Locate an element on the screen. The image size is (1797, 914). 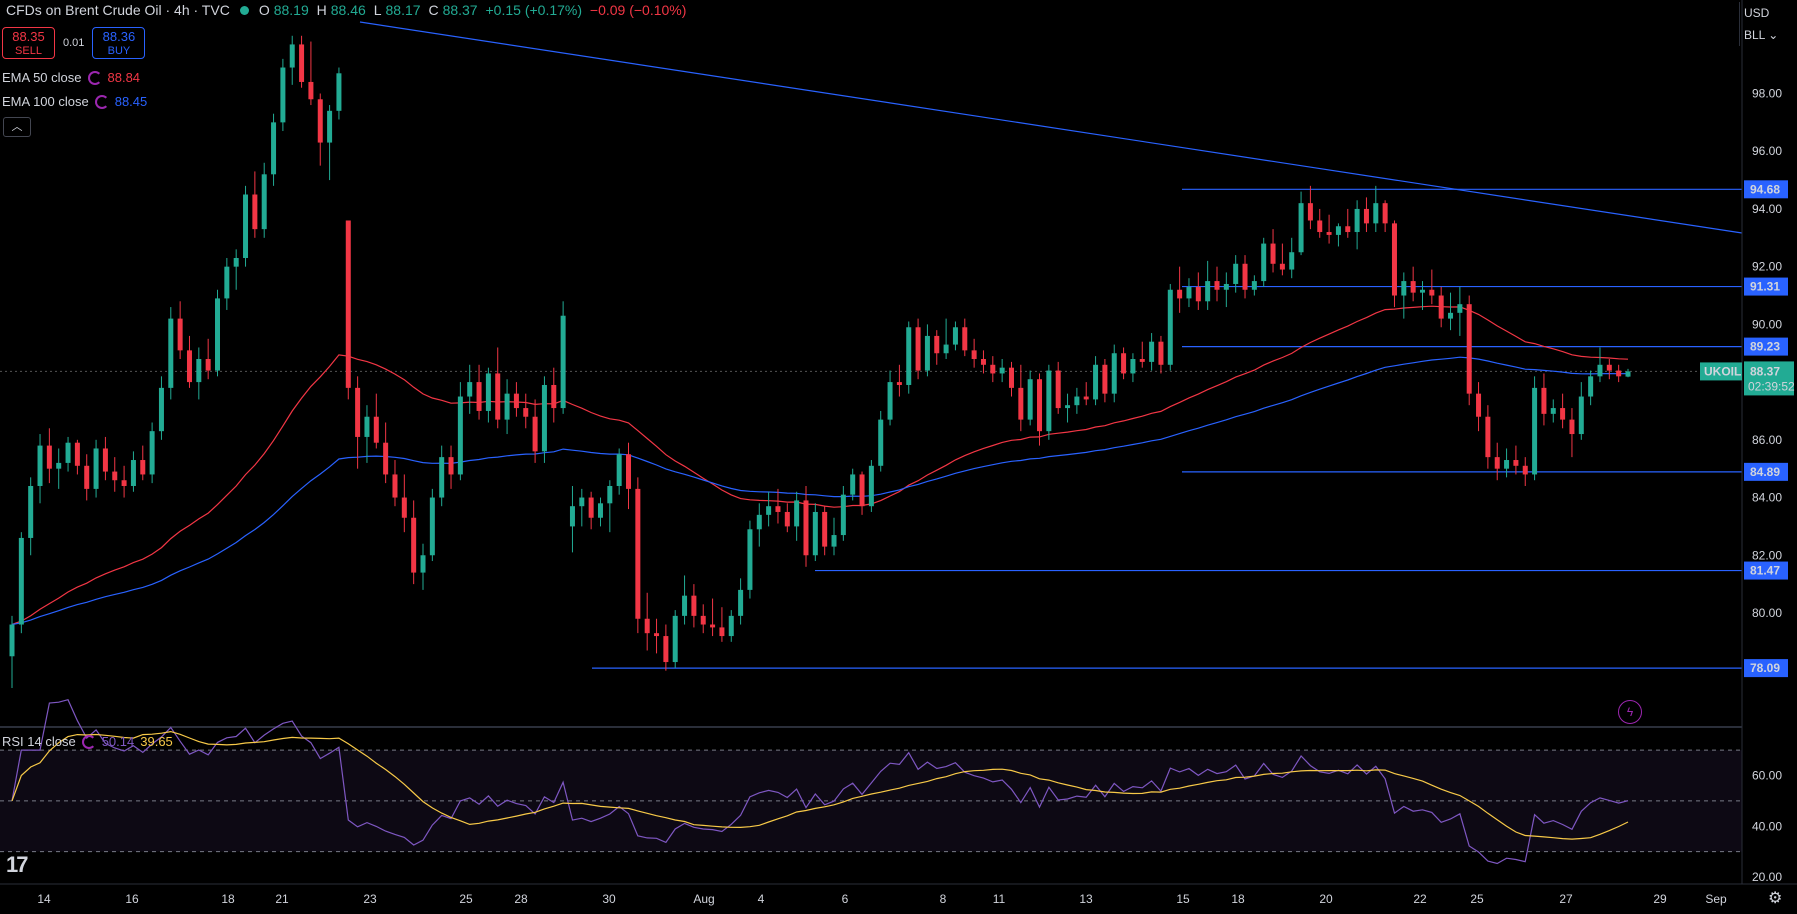
rsi-tick-label: 20.00 is located at coordinates (1767, 877).